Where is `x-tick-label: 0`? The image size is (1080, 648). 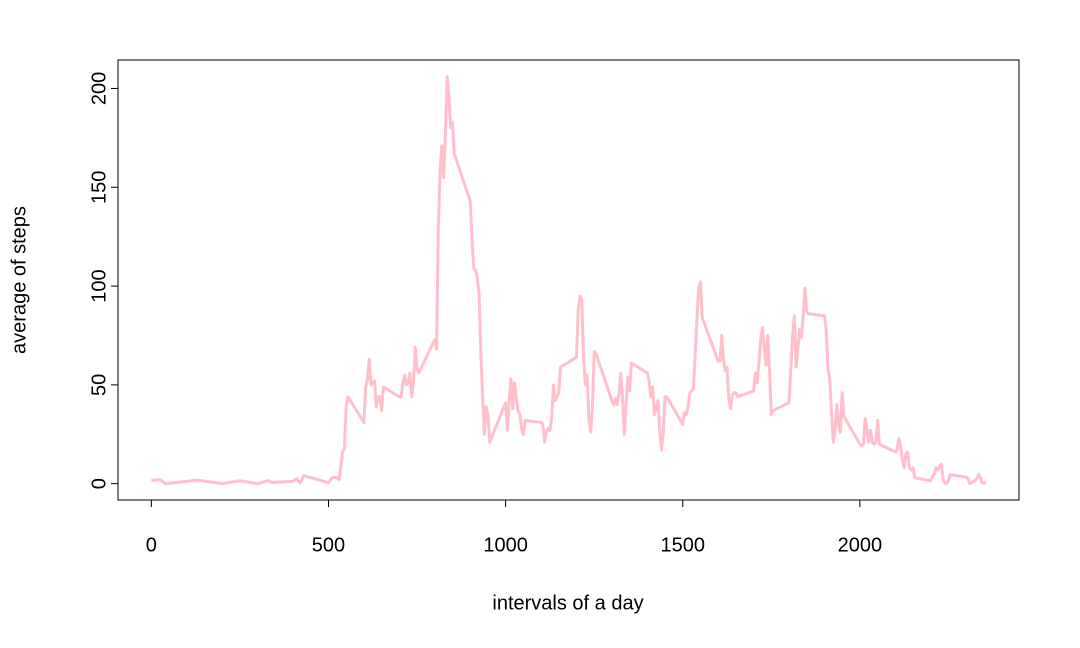 x-tick-label: 0 is located at coordinates (151, 545).